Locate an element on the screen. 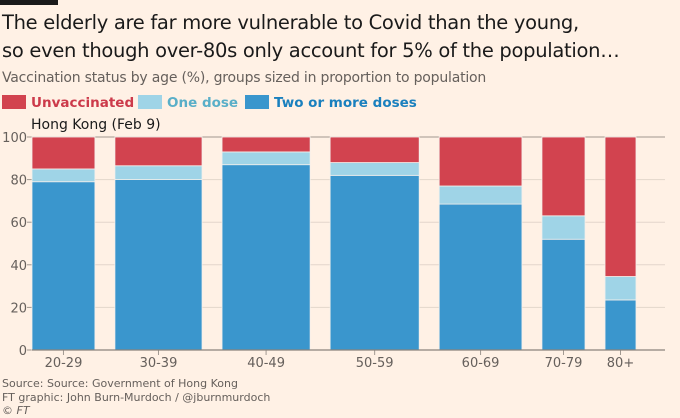  legend-item-one-dose: One dose is located at coordinates (188, 103).